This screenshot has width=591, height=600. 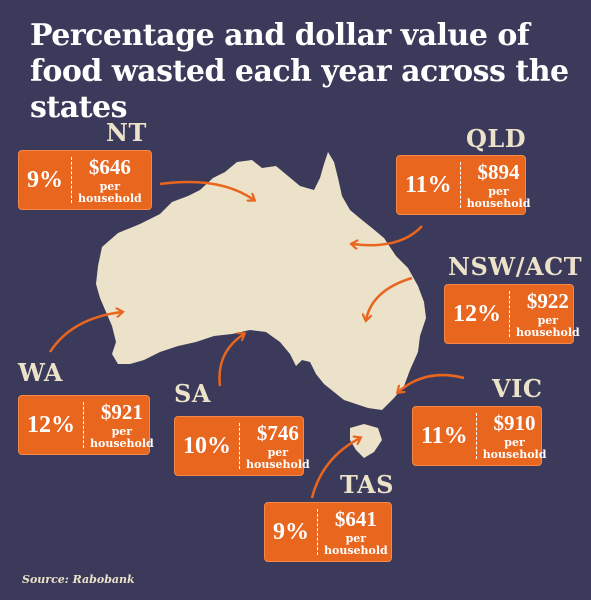 I want to click on state-name-sa: SA, so click(x=192, y=393).